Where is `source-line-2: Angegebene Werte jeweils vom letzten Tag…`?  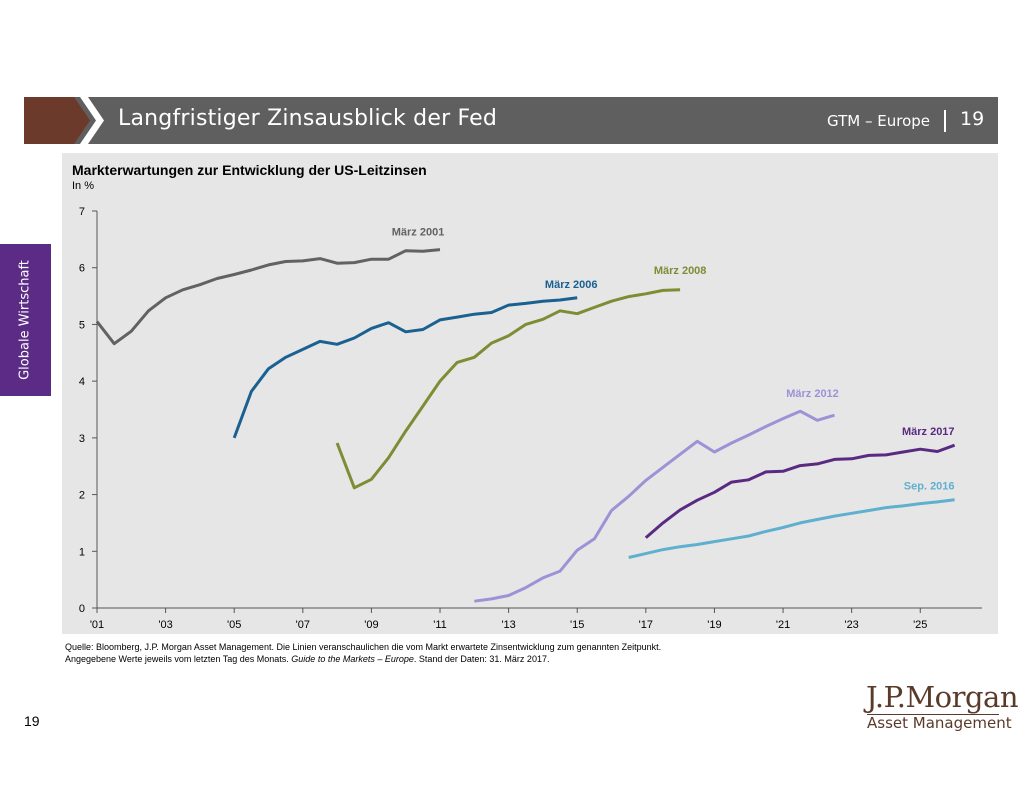
source-line-2: Angegebene Werte jeweils vom letzten Tag… is located at coordinates (363, 659).